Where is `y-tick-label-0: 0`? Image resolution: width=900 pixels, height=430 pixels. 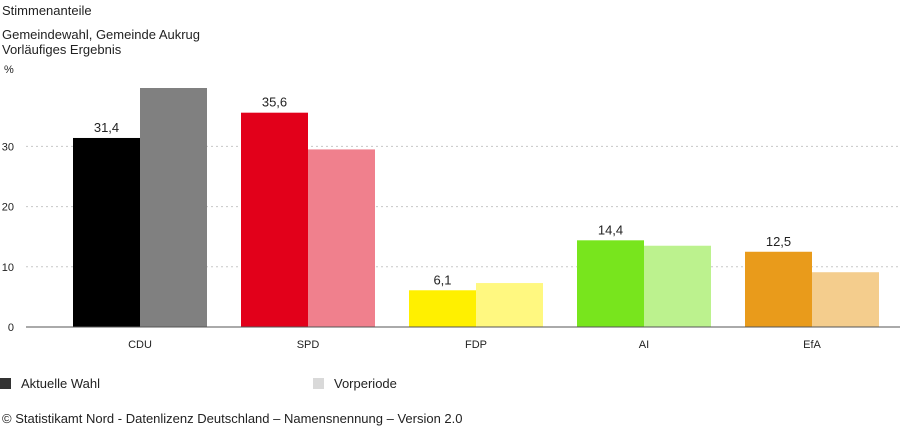 y-tick-label-0: 0 is located at coordinates (11, 328).